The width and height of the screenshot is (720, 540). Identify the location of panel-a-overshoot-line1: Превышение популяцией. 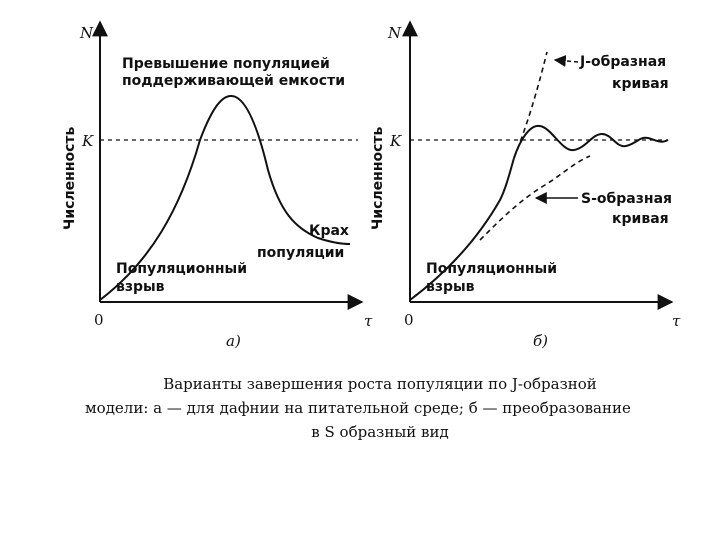
(226, 64).